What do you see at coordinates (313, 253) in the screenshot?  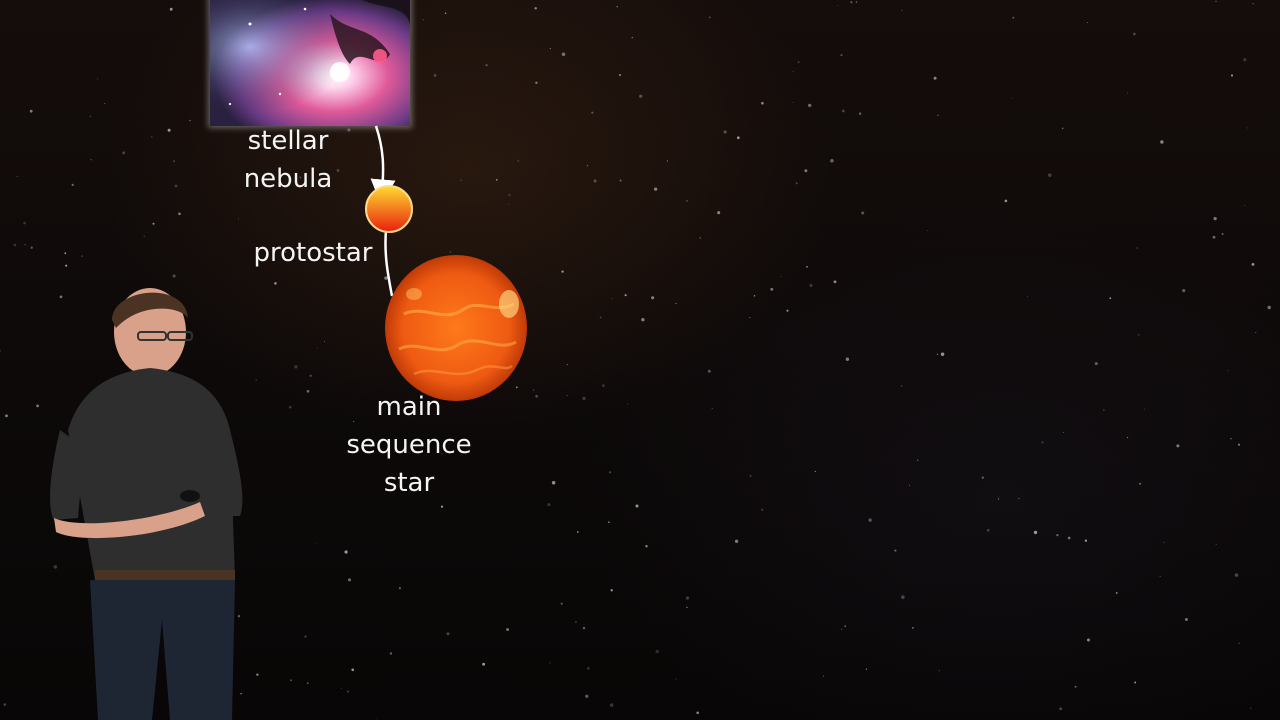 I see `label-line: protostar` at bounding box center [313, 253].